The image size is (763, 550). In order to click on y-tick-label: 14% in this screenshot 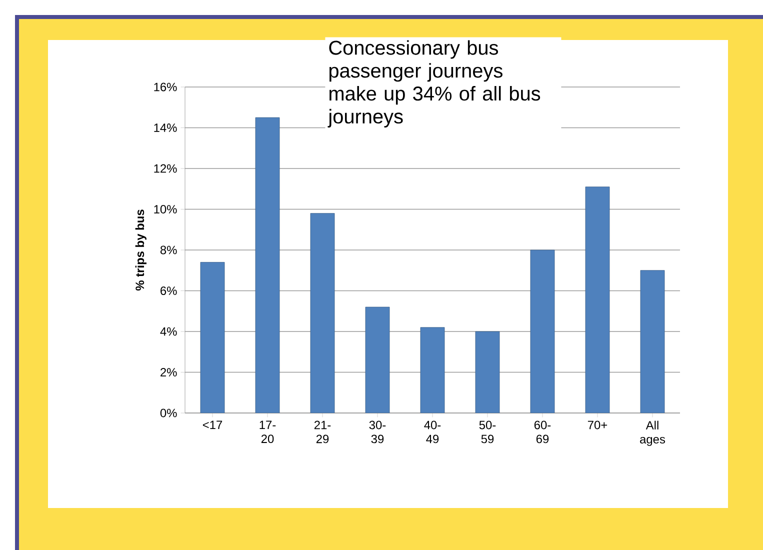, I will do `click(165, 128)`.